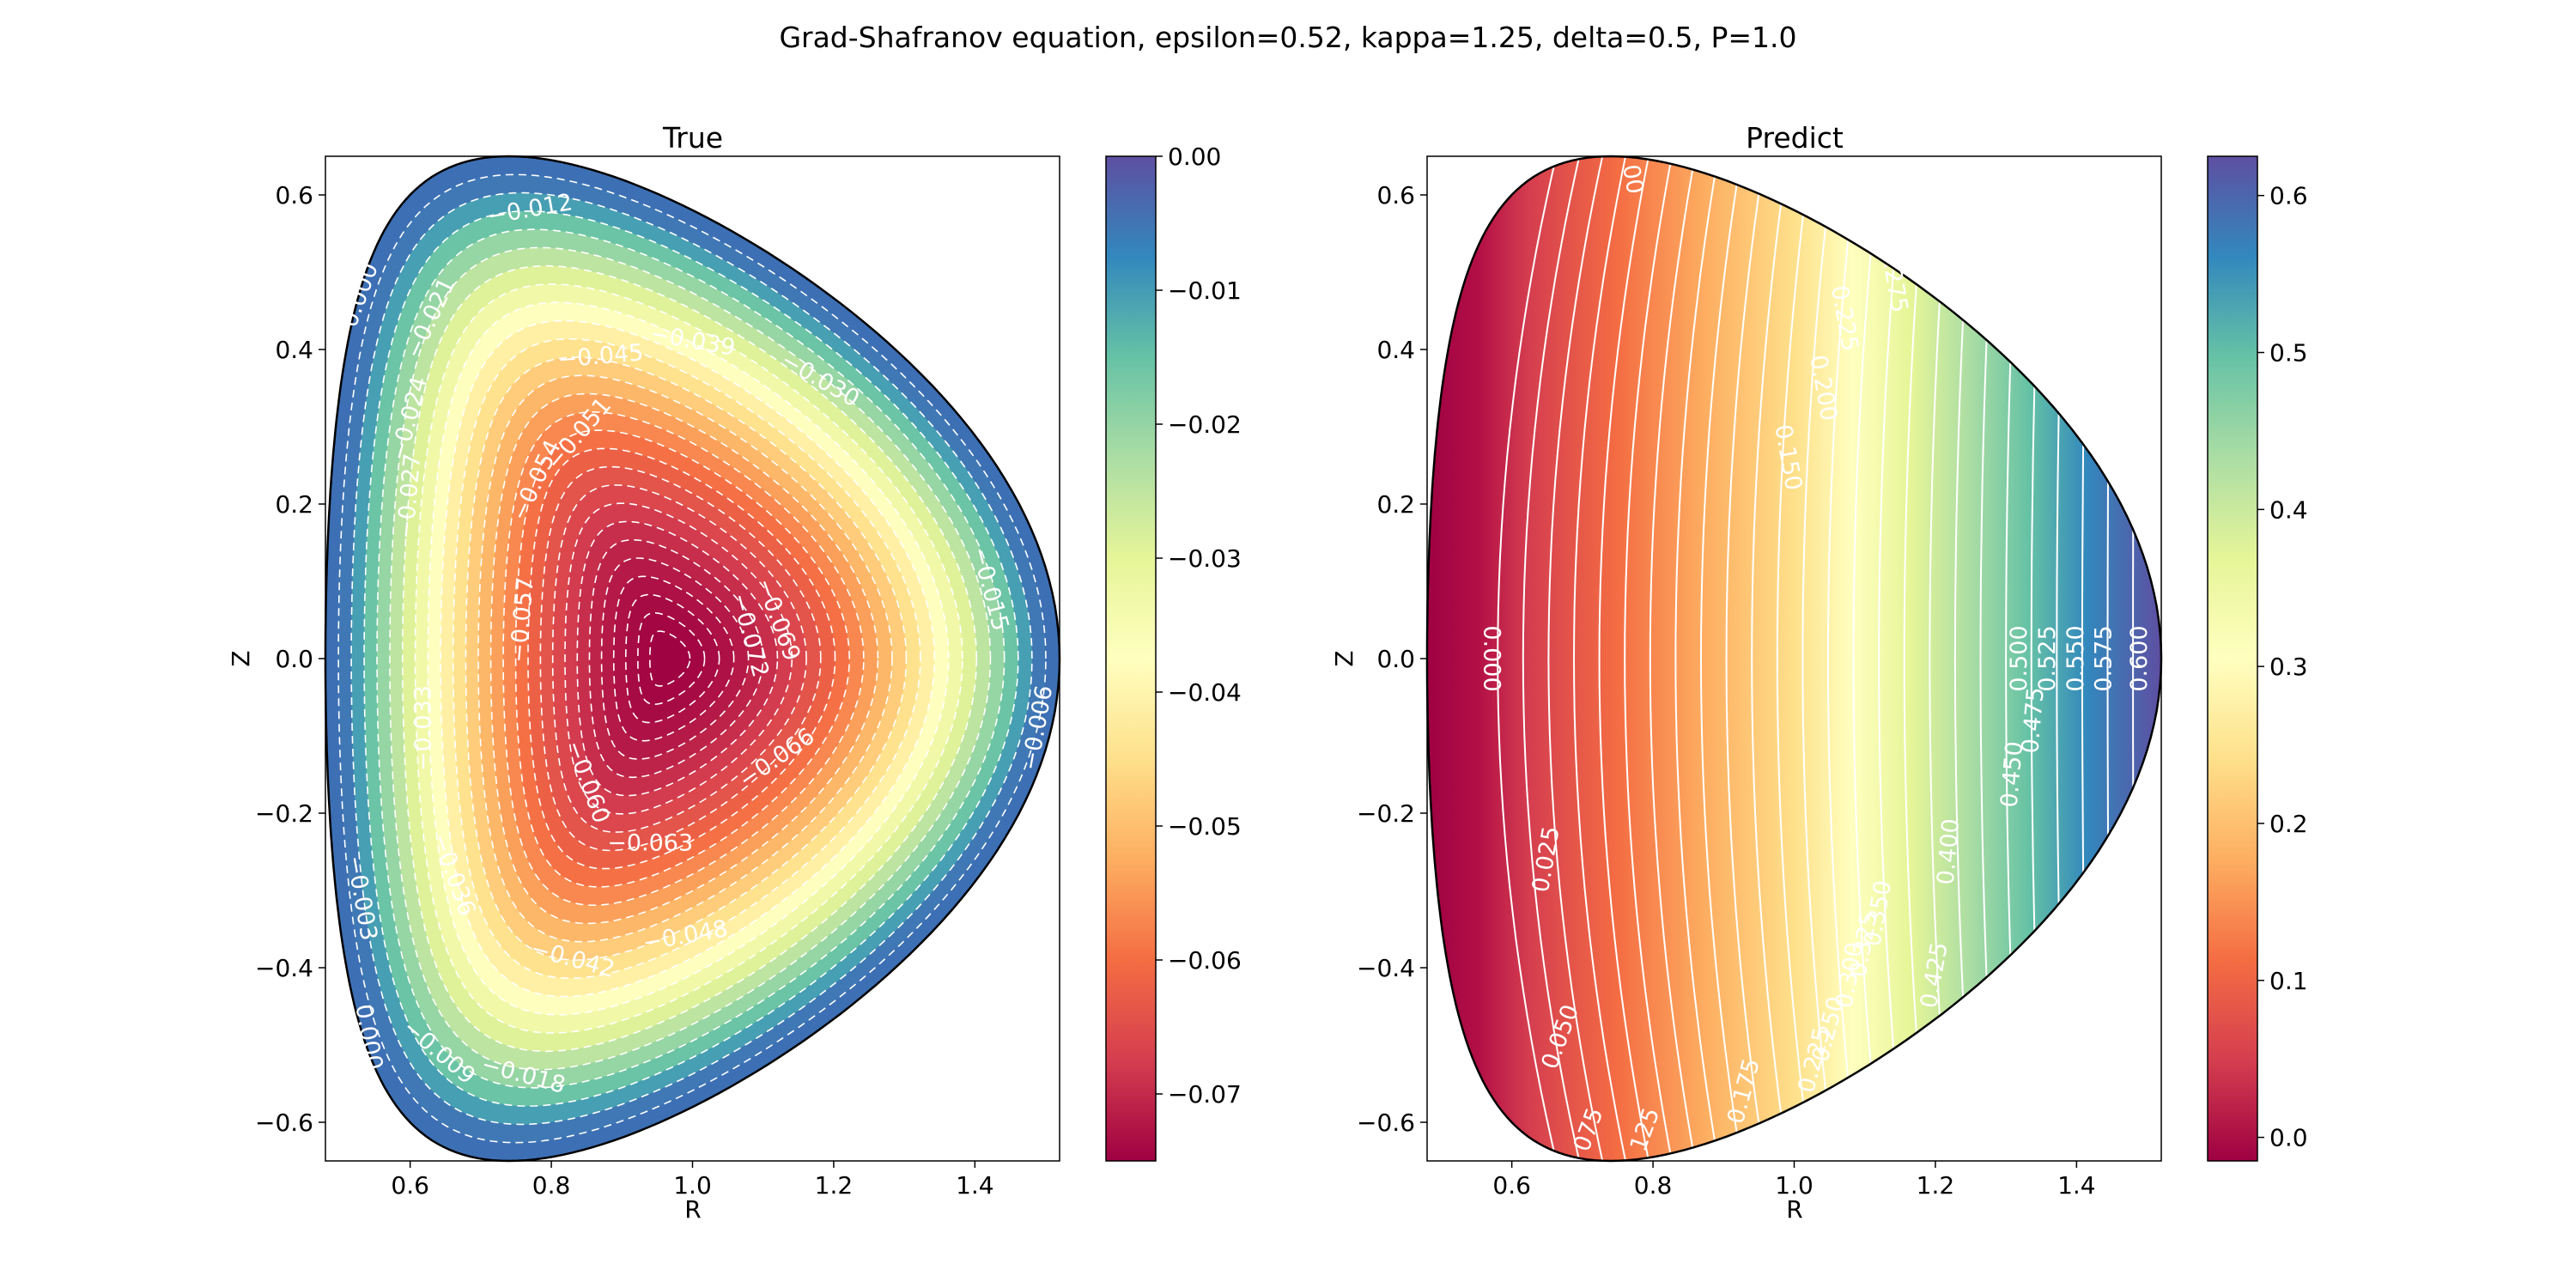  I want to click on colorbar-tick-label: 0.0, so click(2288, 1138).